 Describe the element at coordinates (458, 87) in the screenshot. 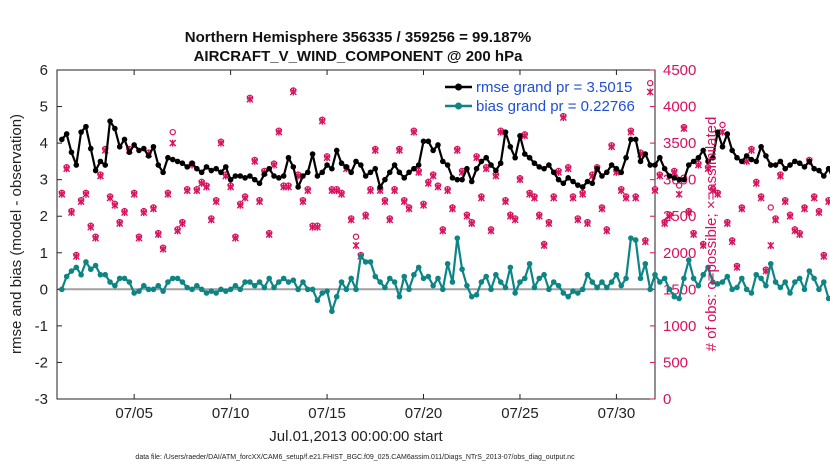

I see `legend-rmse-marker` at that location.